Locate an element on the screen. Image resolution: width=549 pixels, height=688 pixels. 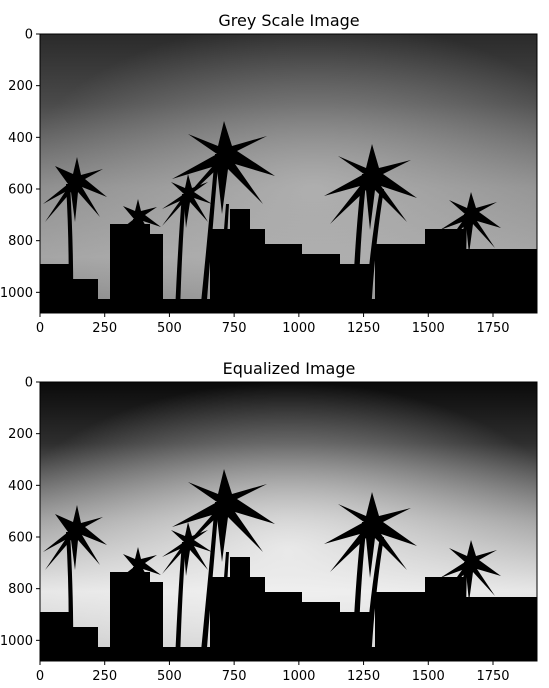
equalized-title: Equalized Image is located at coordinates (289, 368).